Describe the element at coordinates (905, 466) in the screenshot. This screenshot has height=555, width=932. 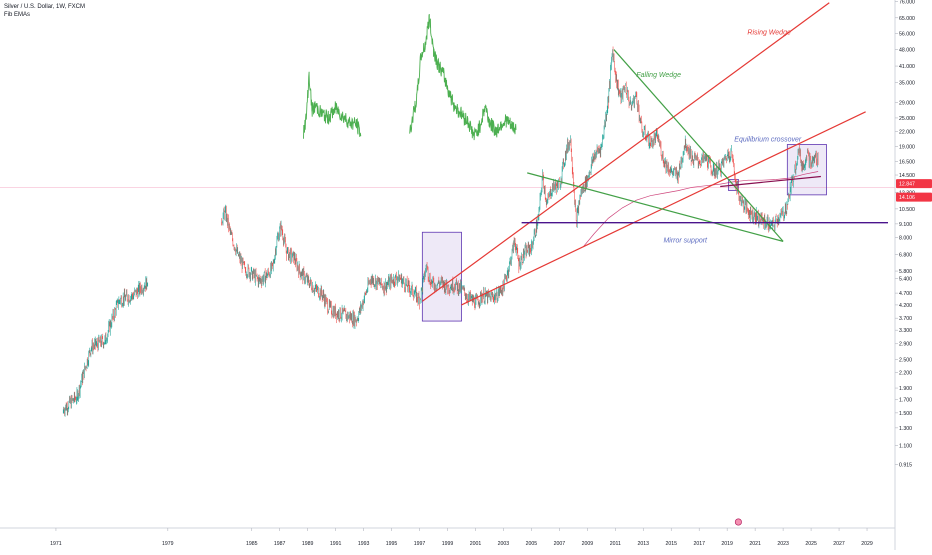
I see `y-tick-label: 0.915` at that location.